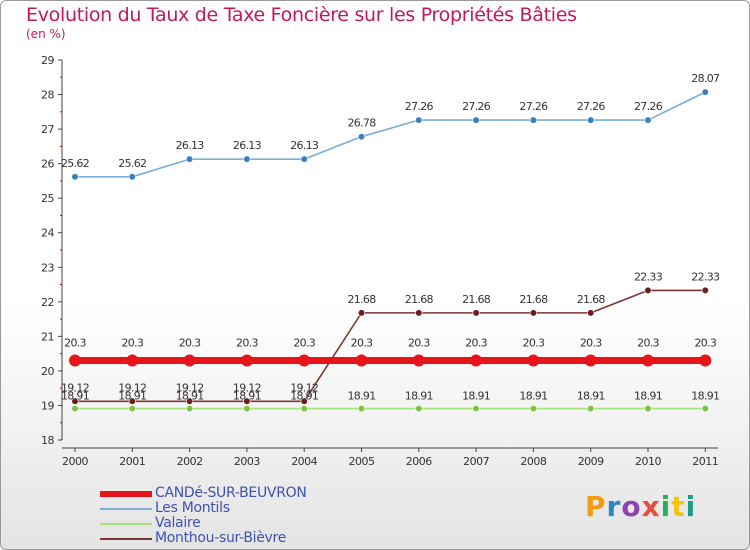 The height and width of the screenshot is (550, 750). Describe the element at coordinates (419, 461) in the screenshot. I see `x-tick-label: 2006` at that location.